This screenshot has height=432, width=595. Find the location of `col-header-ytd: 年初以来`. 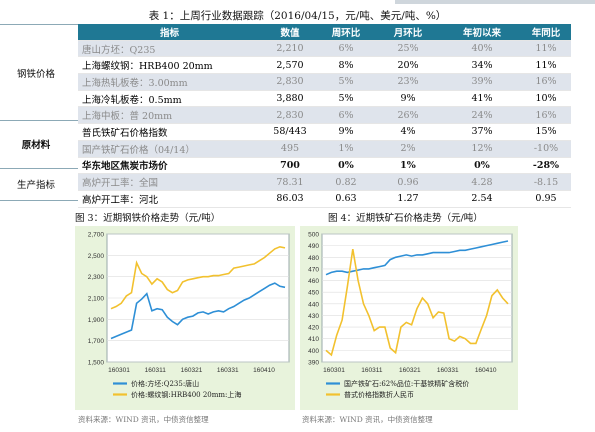

col-header-ytd: 年初以来 is located at coordinates (482, 32).